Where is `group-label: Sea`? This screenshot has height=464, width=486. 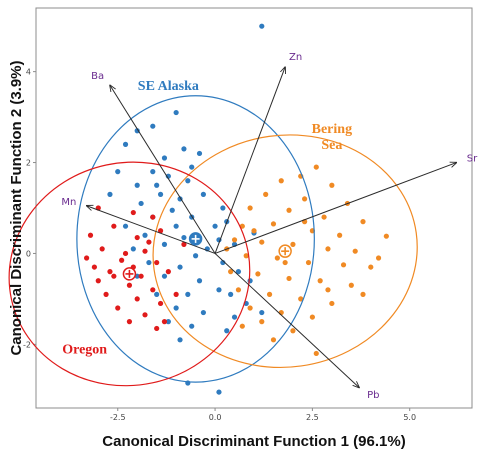 group-label: Sea is located at coordinates (331, 145).